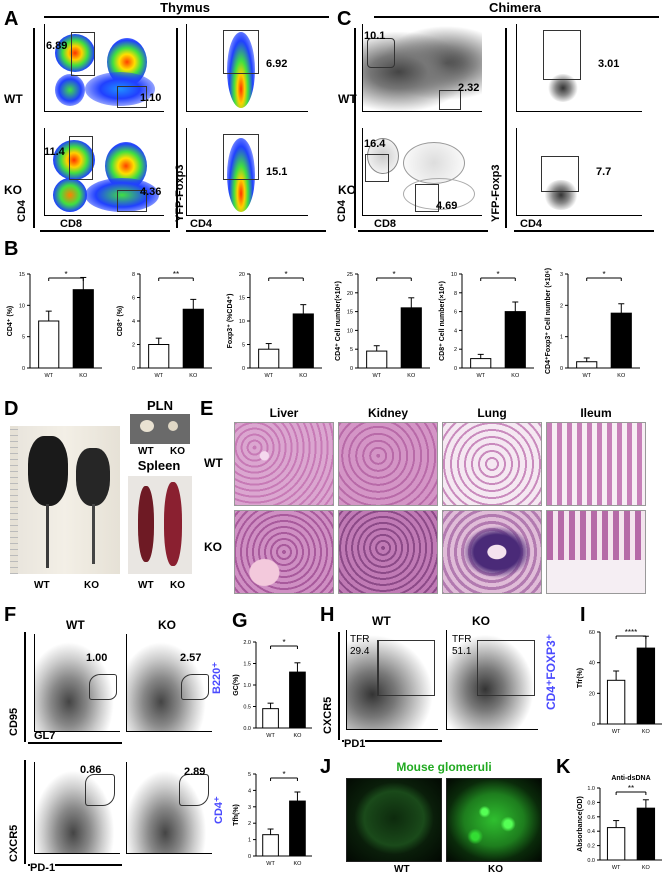 The image size is (671, 878). What do you see at coordinates (630, 778) in the screenshot?
I see `k-chart-dsdna-title: Anti-dsDNA` at bounding box center [630, 778].